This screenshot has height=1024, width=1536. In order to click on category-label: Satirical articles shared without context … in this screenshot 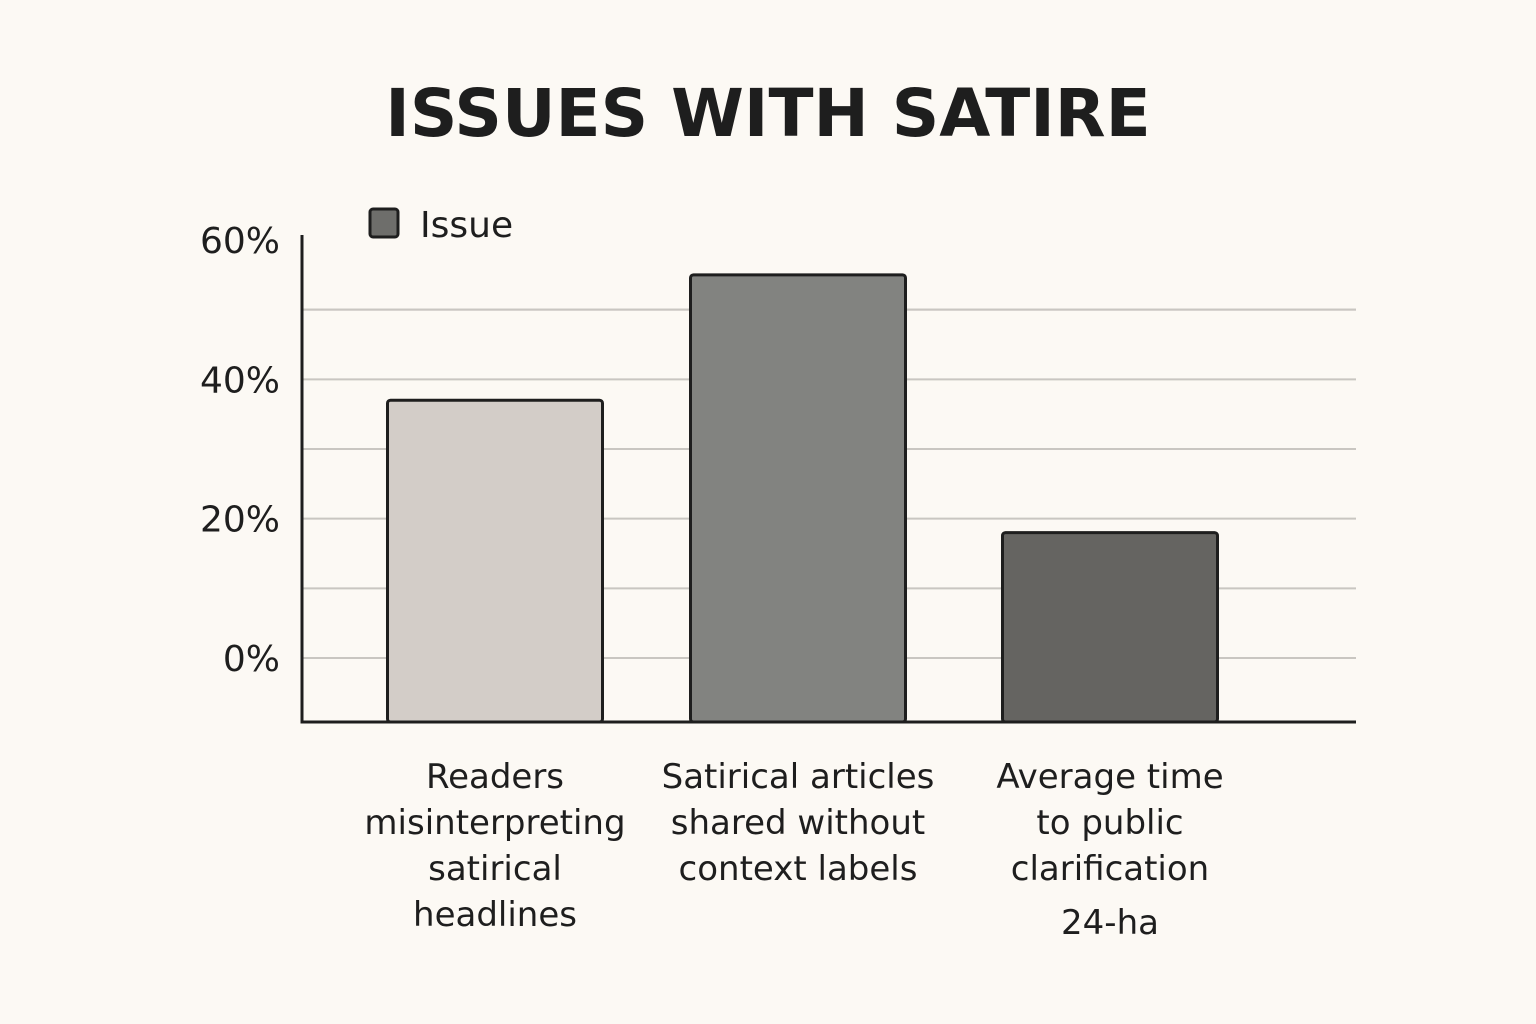, I will do `click(798, 823)`.